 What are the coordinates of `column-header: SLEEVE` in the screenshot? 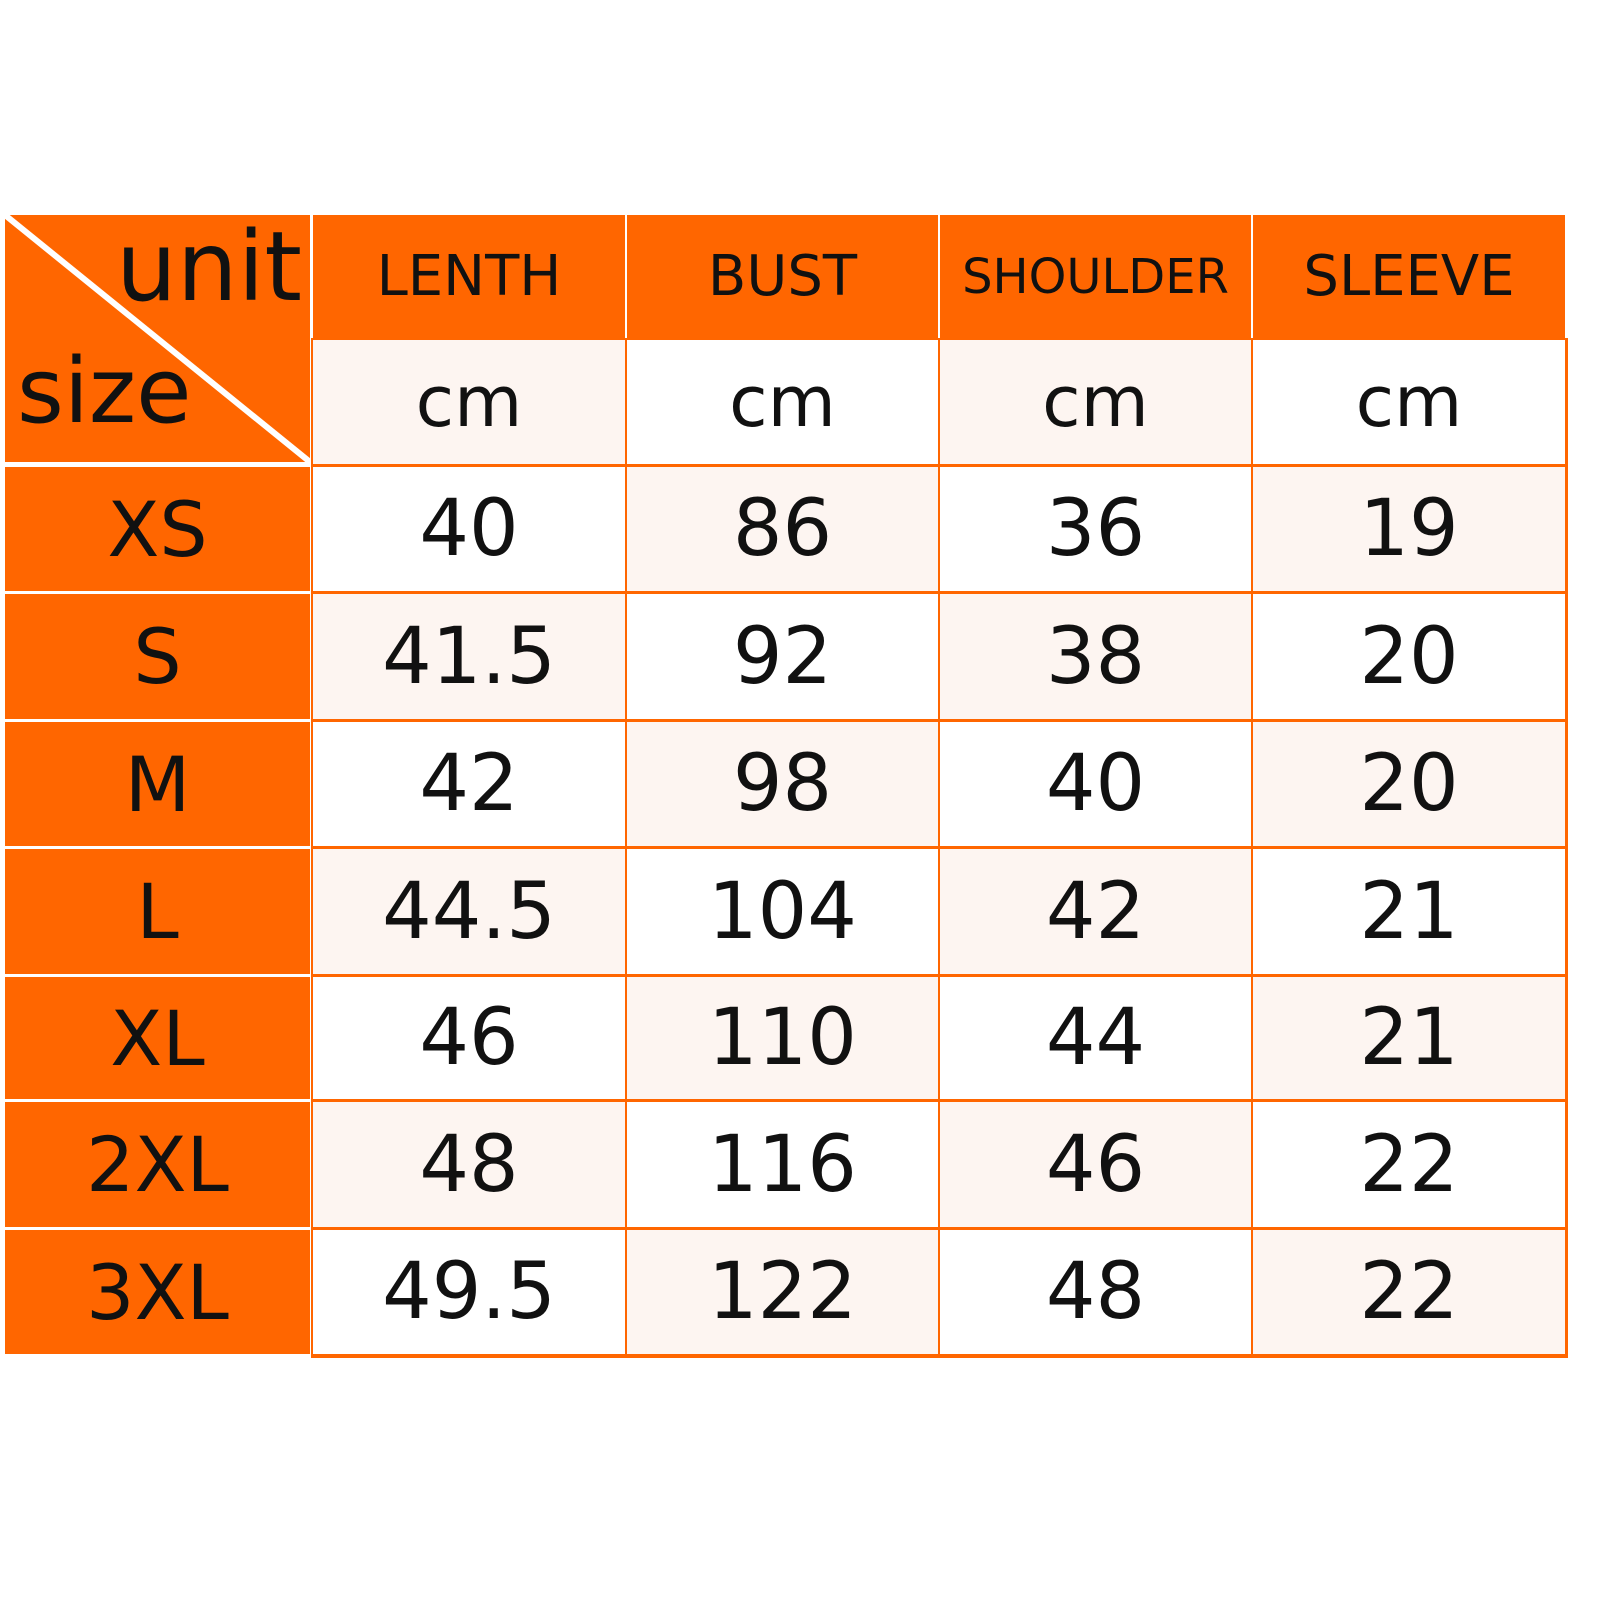 It's located at (1409, 276).